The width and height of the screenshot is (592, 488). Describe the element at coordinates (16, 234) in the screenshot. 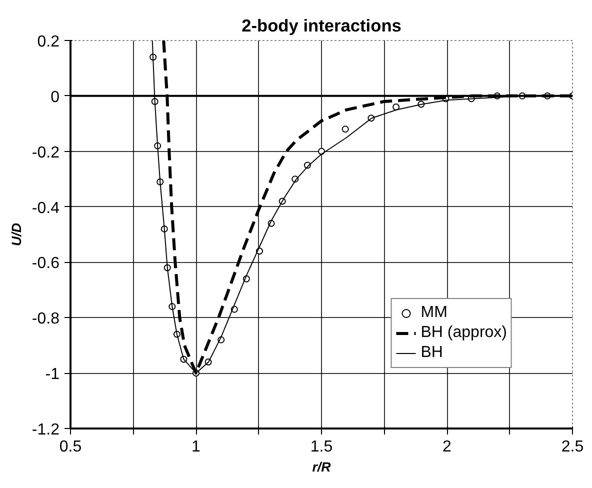

I see `y-axis-title: U/D` at that location.